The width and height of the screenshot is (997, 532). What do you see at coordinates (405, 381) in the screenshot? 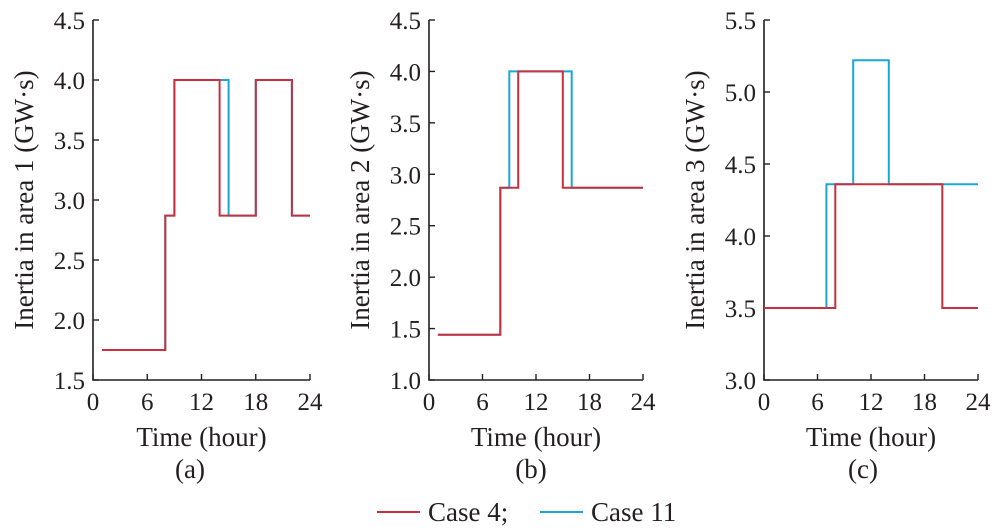
I see `y-tick-label: 1.0` at bounding box center [405, 381].